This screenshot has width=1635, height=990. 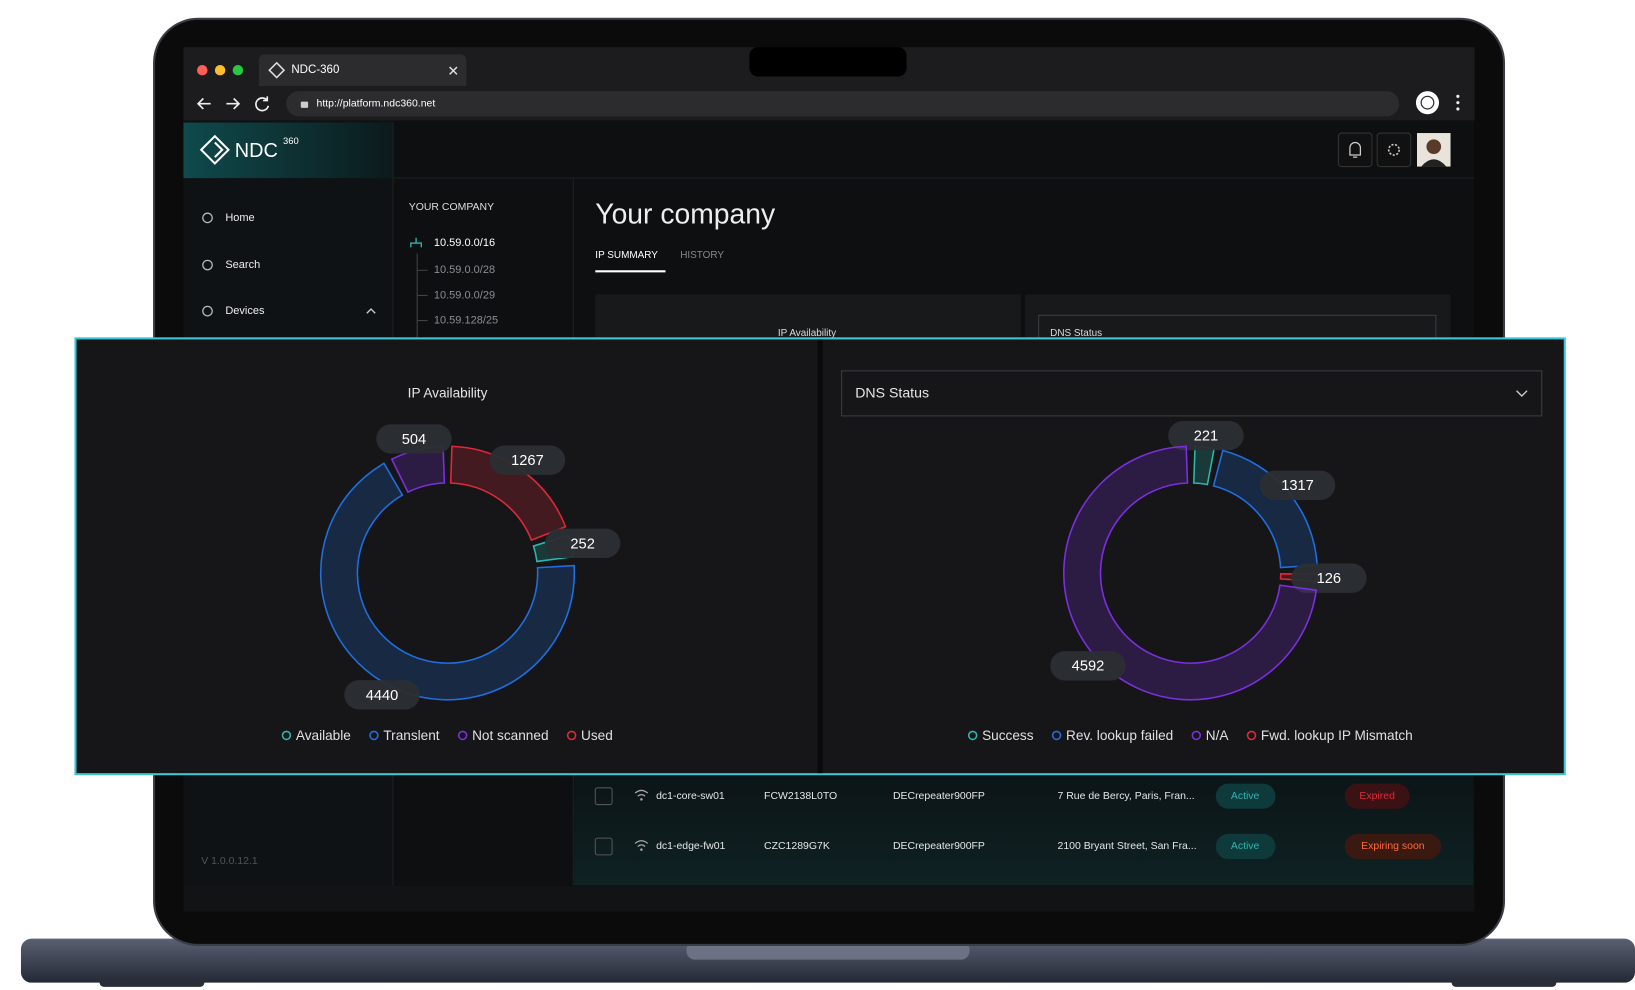 I want to click on url: http://platform.ndc360.net, so click(x=376, y=103).